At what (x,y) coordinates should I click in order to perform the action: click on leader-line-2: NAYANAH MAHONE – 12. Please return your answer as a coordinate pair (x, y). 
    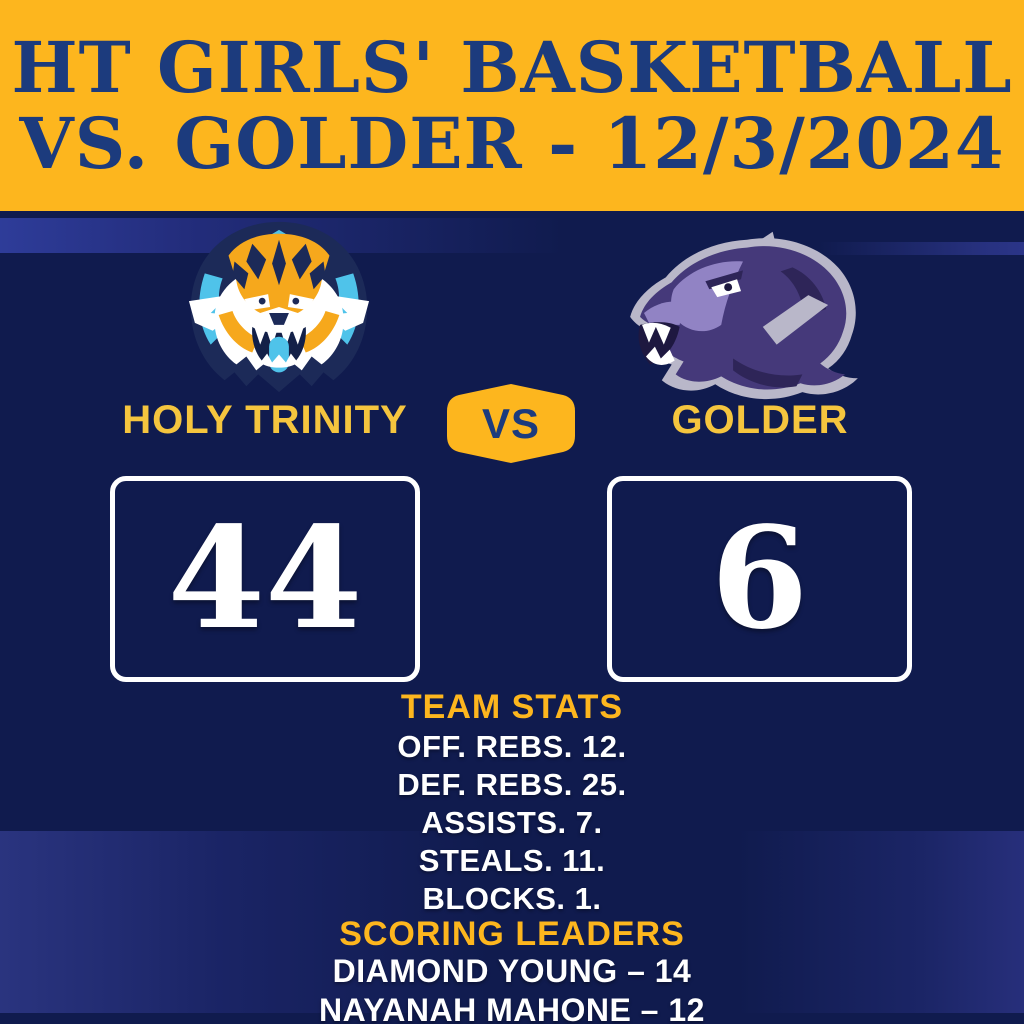
    Looking at the image, I should click on (512, 1008).